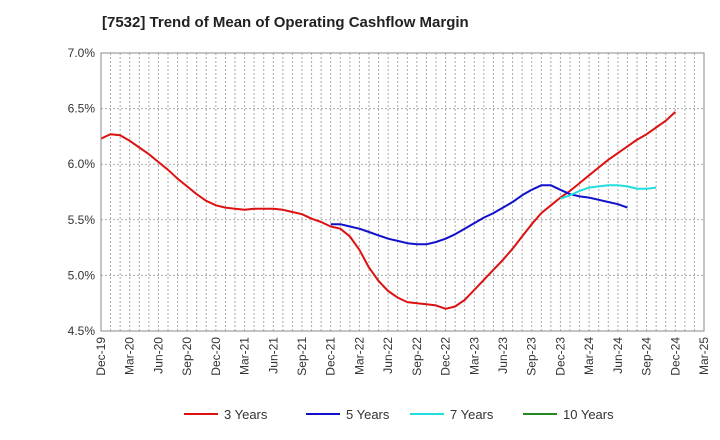 This screenshot has width=720, height=440. Describe the element at coordinates (588, 414) in the screenshot. I see `legend-label: 10 Years` at that location.